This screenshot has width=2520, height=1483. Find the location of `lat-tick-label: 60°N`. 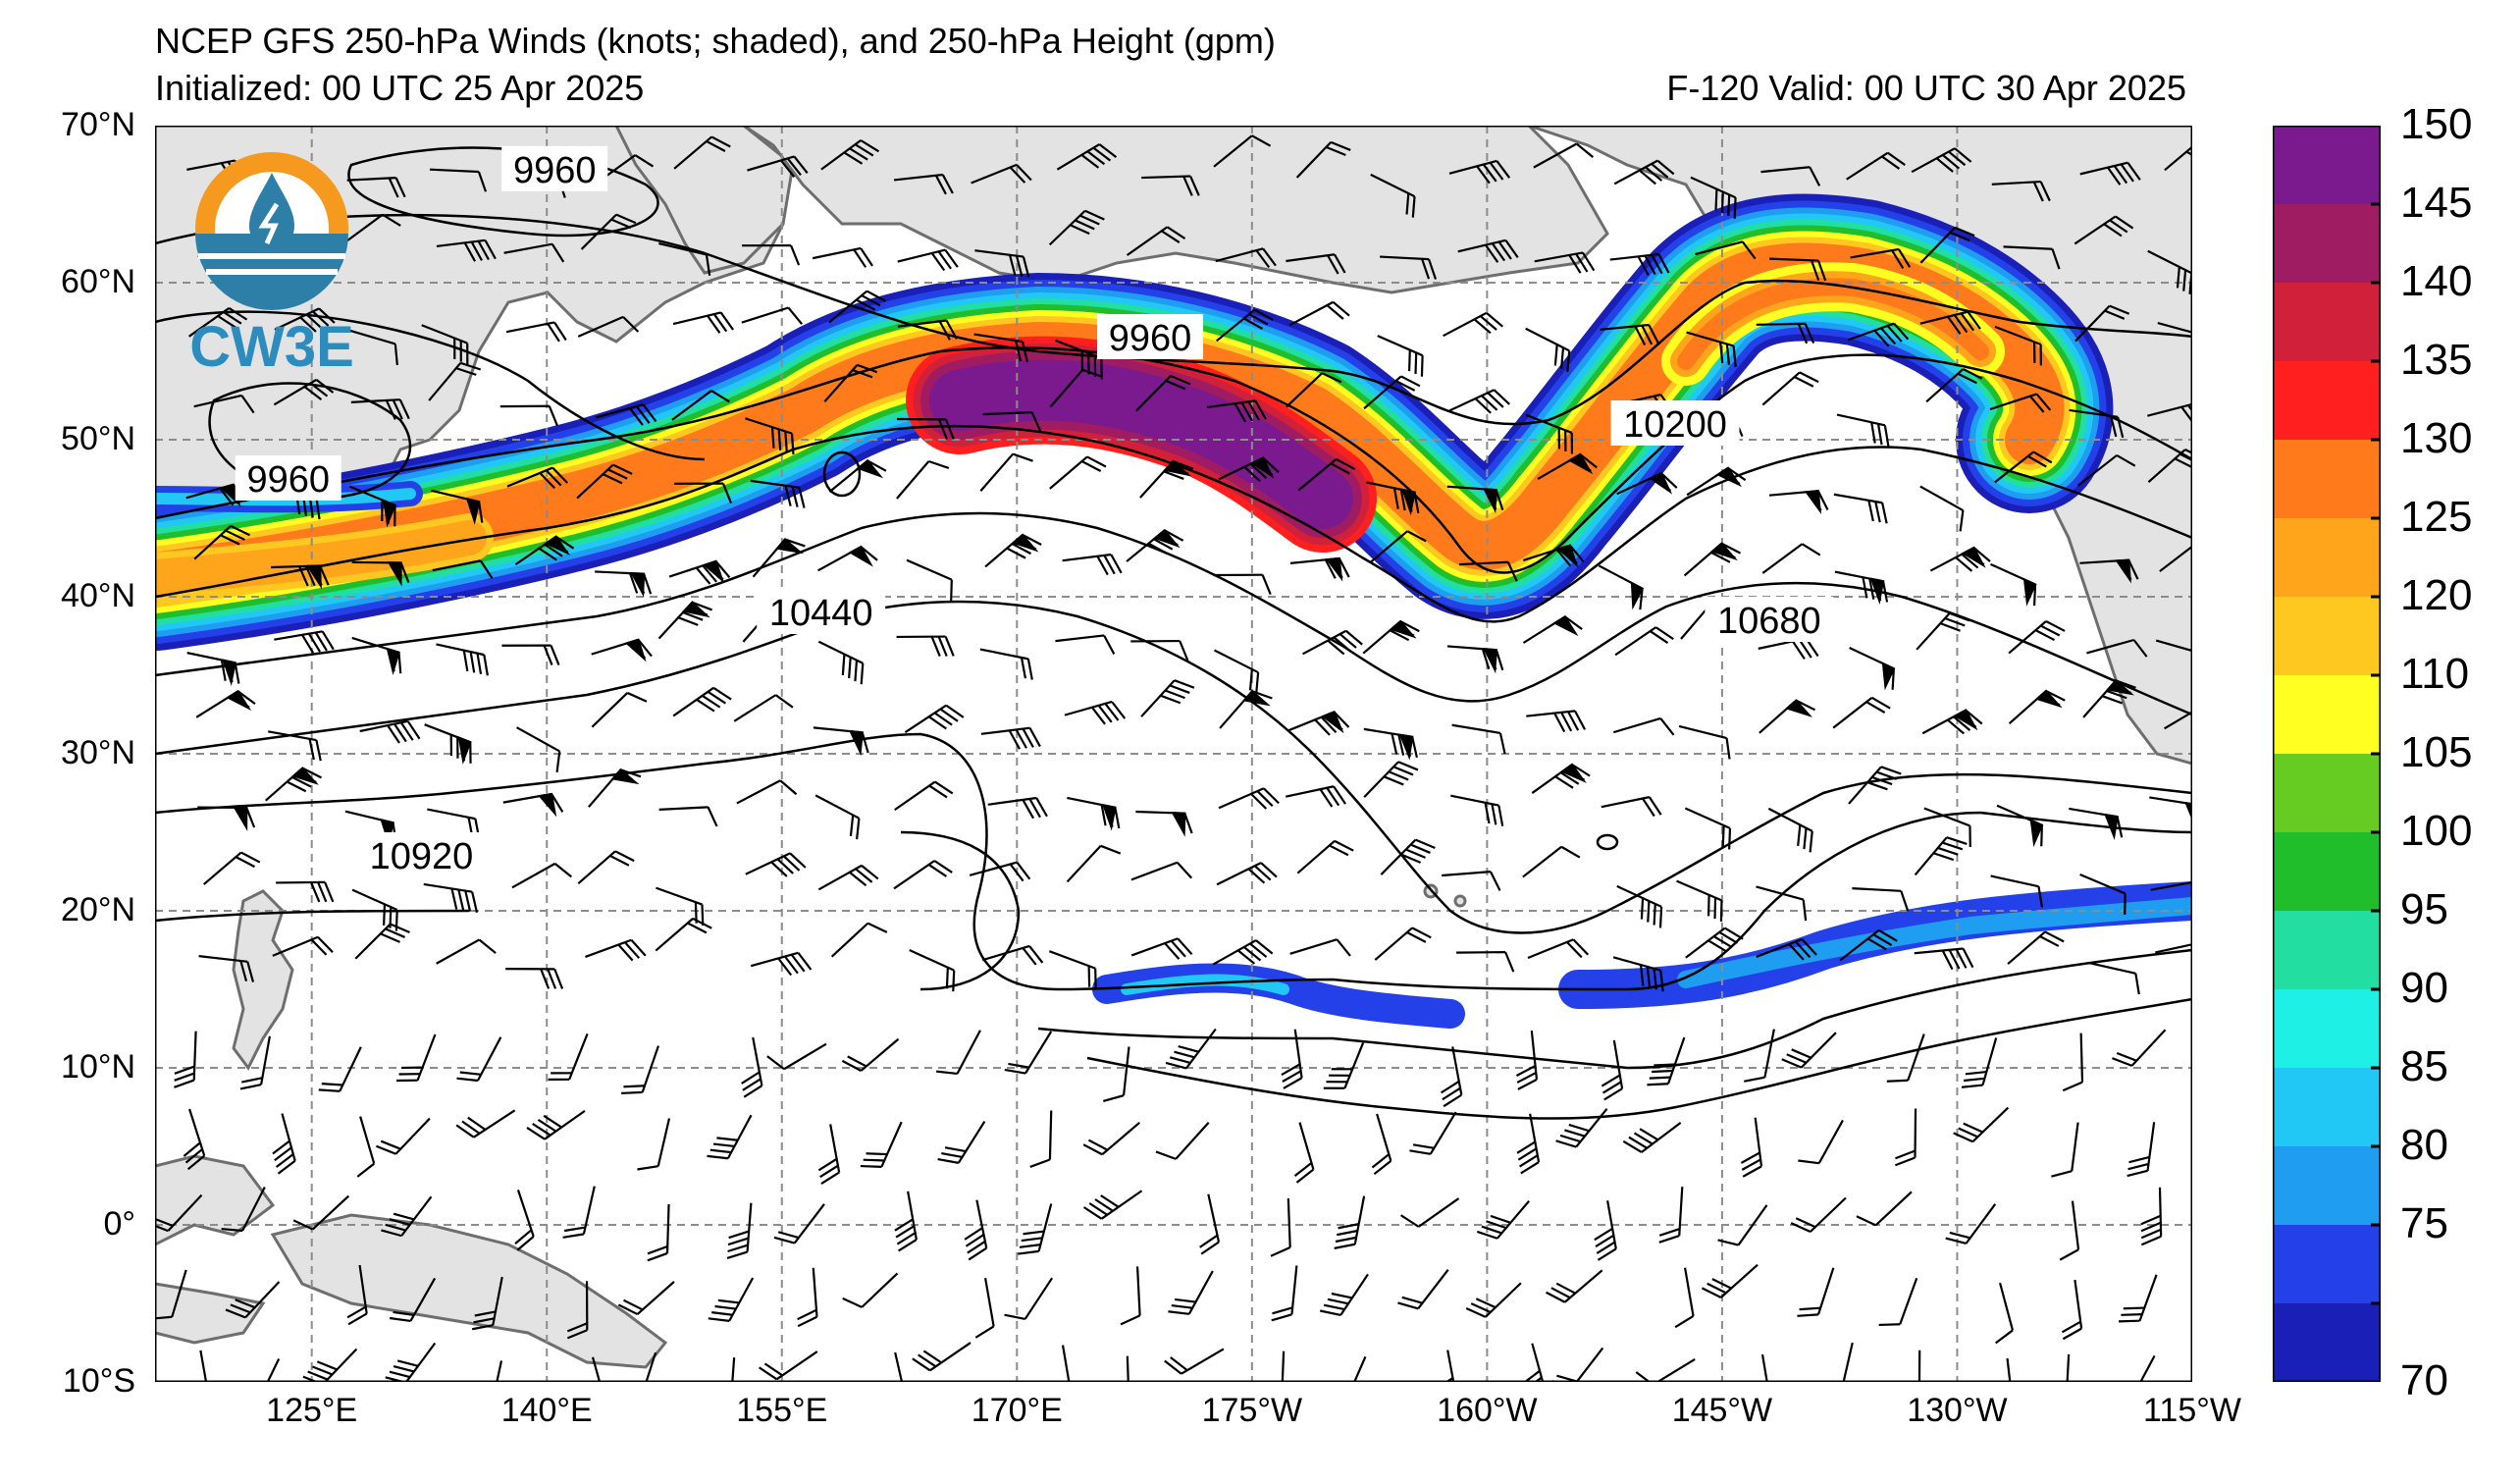

lat-tick-label: 60°N is located at coordinates (98, 281).